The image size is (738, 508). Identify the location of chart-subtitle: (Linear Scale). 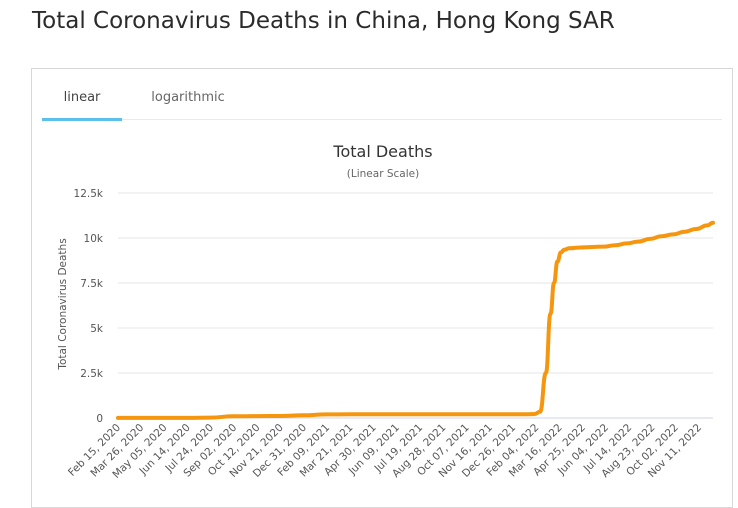
(383, 174).